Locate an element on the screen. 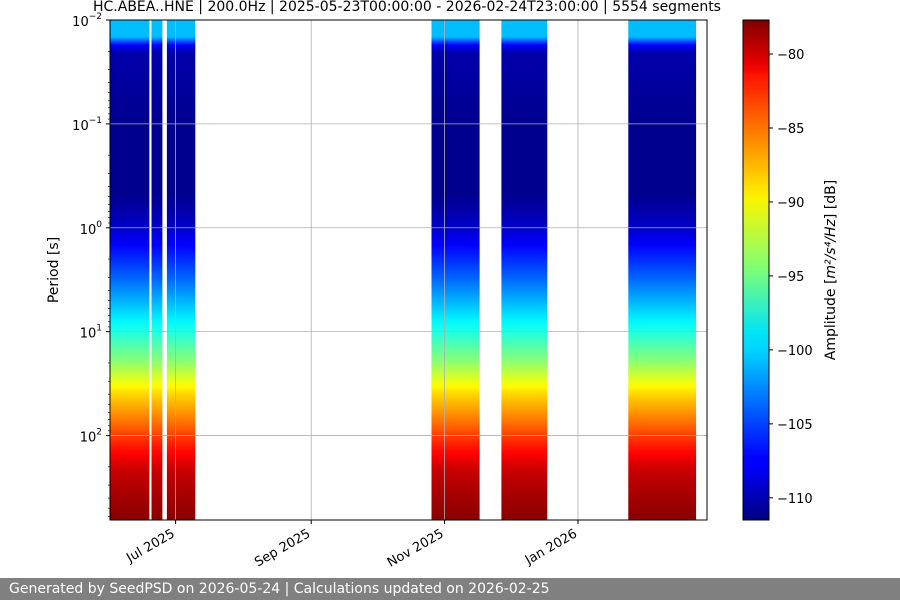  y-tick-label: 10² is located at coordinates (91, 437).